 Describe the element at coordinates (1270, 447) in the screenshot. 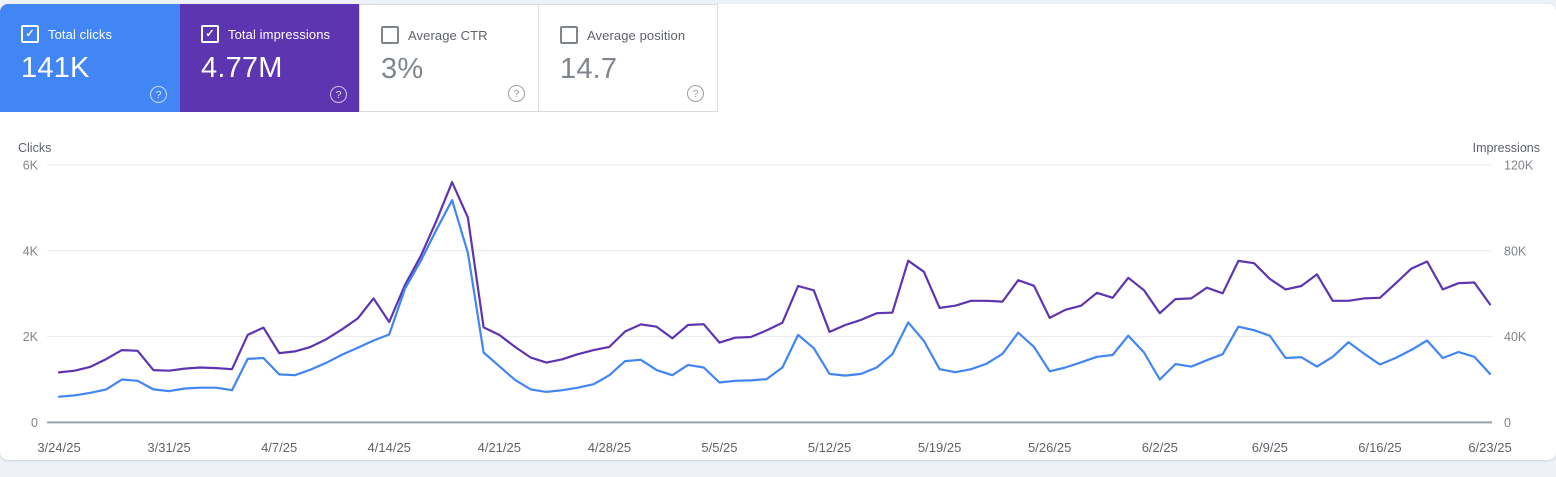

I see `date-label: 6/9/25` at that location.